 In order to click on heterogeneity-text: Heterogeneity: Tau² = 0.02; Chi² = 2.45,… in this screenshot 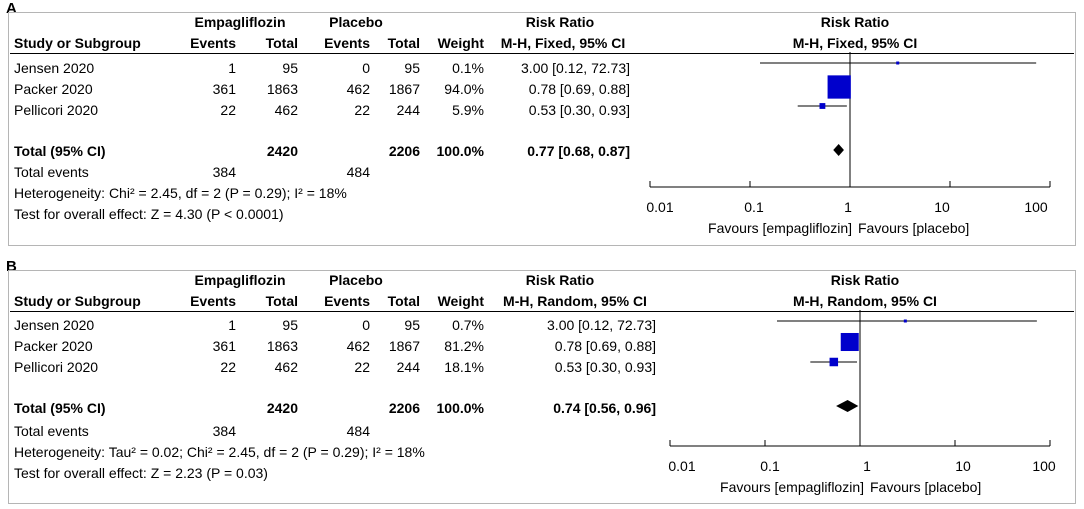, I will do `click(219, 452)`.